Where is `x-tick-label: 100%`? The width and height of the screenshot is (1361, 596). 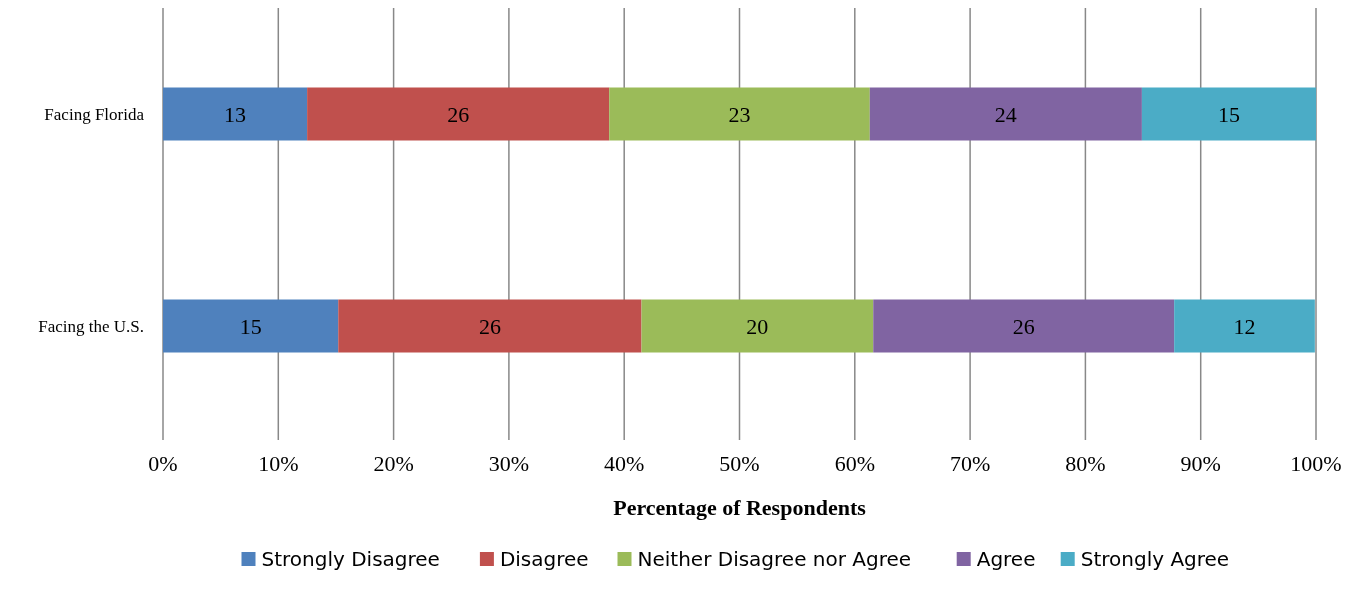
x-tick-label: 100% is located at coordinates (1316, 463).